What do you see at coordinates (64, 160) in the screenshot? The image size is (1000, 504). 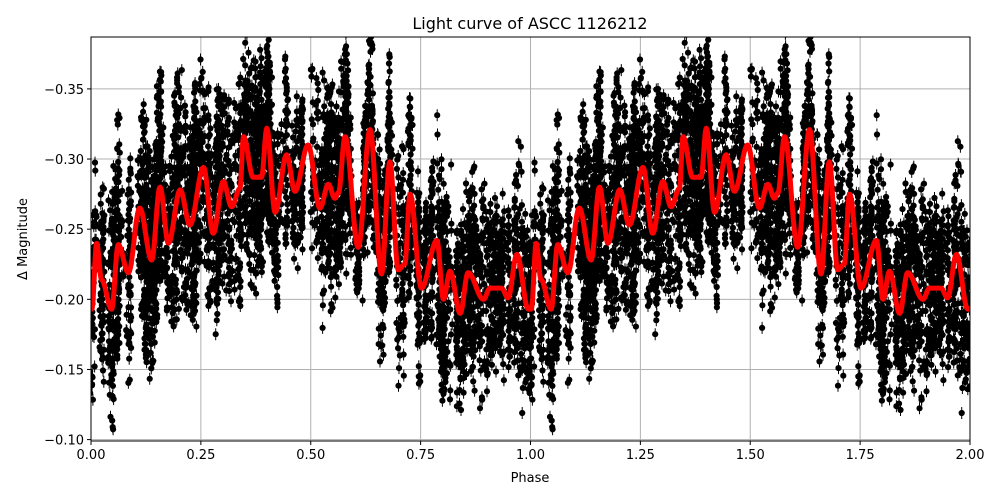 I see `y-tick-label: −0.30` at bounding box center [64, 160].